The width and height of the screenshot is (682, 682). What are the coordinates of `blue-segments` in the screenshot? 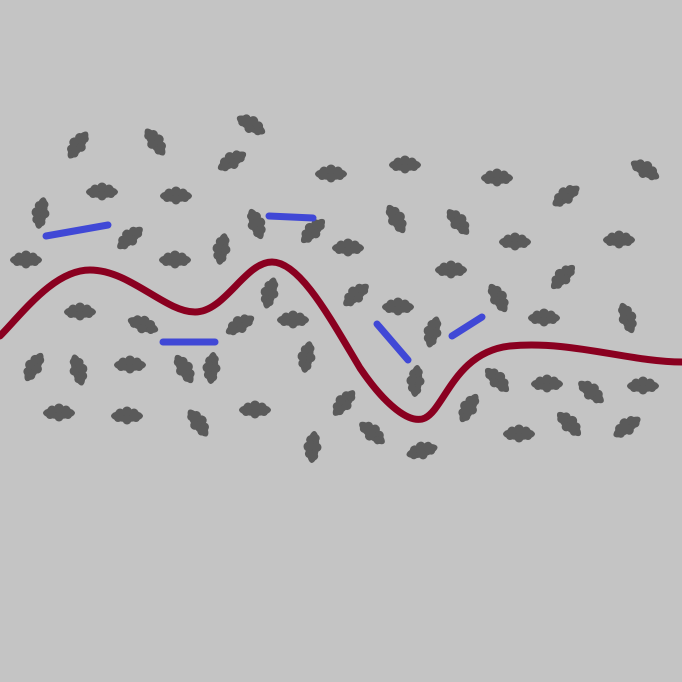 It's located at (264, 288).